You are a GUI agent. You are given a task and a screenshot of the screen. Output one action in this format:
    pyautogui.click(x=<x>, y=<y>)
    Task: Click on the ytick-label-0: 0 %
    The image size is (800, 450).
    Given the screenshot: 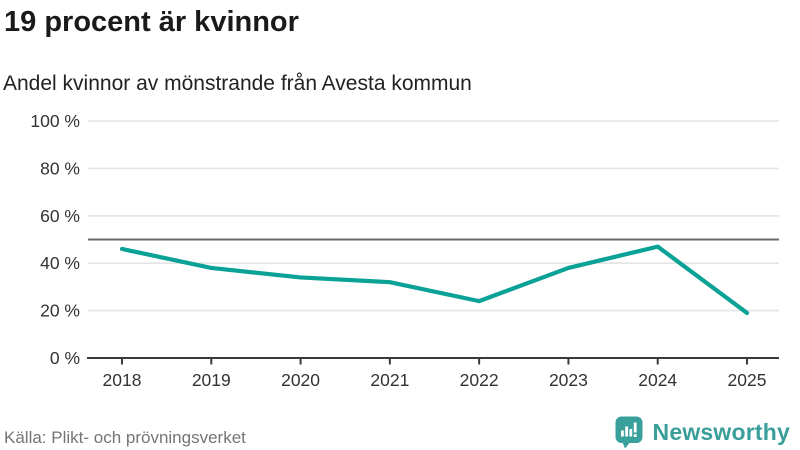 What is the action you would take?
    pyautogui.click(x=65, y=358)
    